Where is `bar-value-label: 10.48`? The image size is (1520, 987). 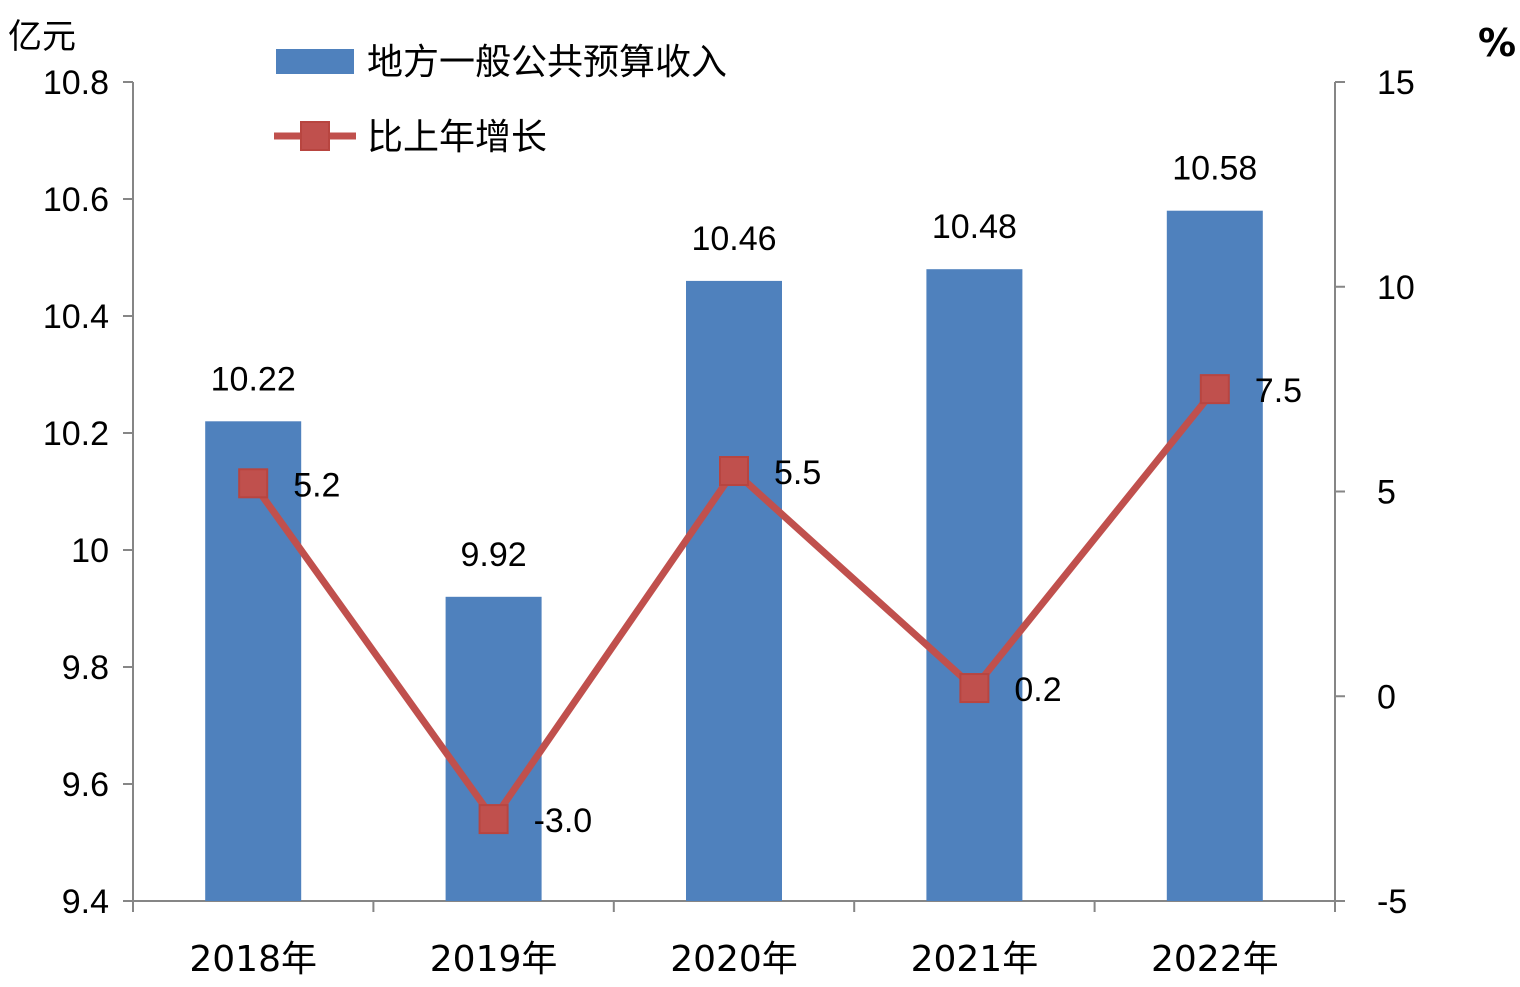
bar-value-label: 10.48 is located at coordinates (974, 227).